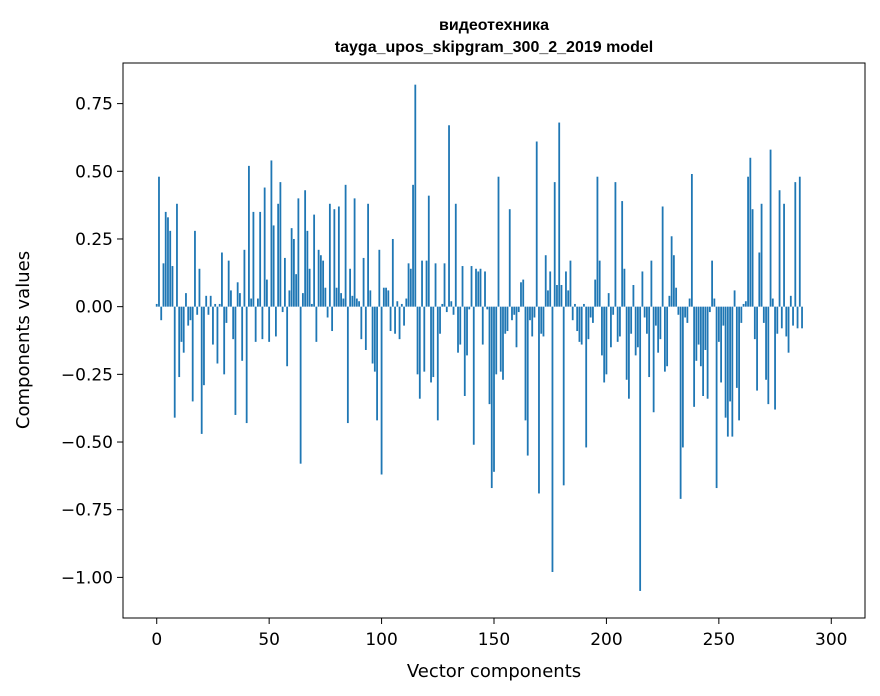  What do you see at coordinates (87, 443) in the screenshot?
I see `y-tick-label: −0.50` at bounding box center [87, 443].